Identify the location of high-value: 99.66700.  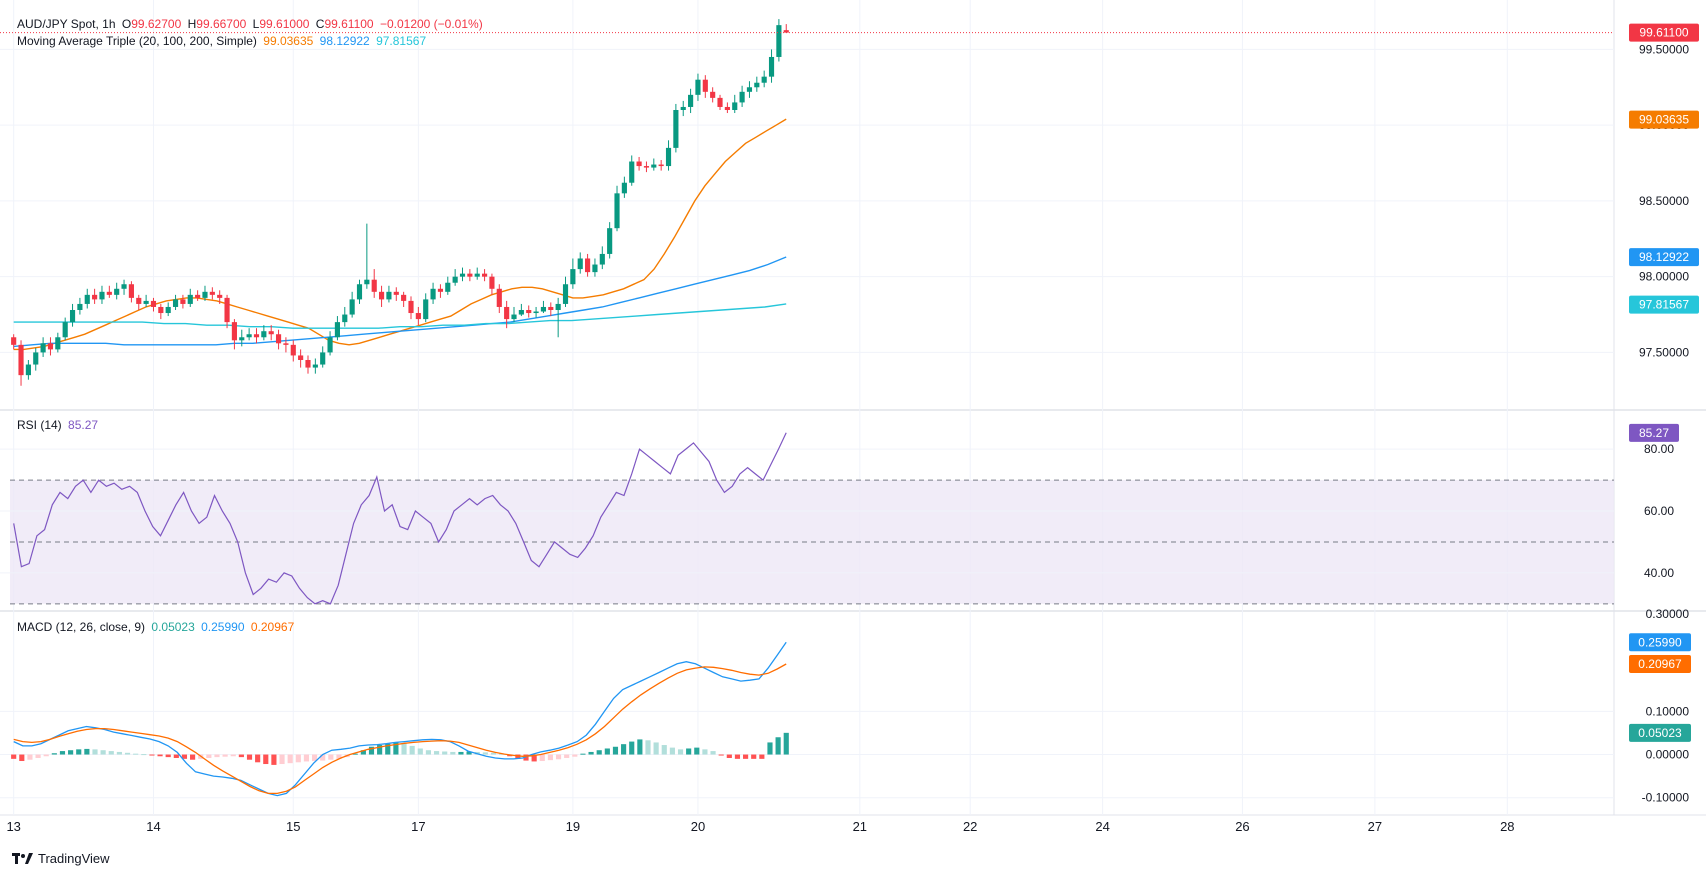
(221, 24).